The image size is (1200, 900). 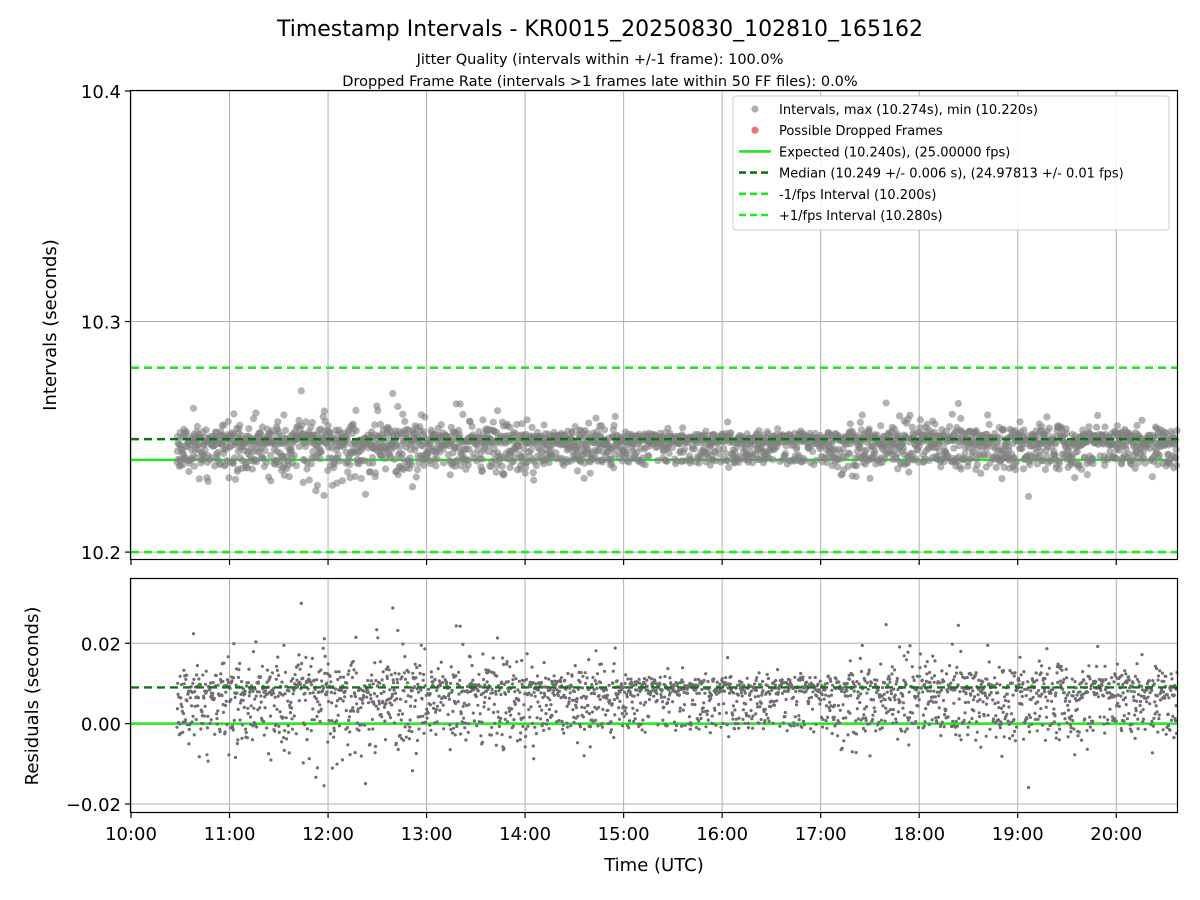 I want to click on legend-marker, so click(x=755, y=130).